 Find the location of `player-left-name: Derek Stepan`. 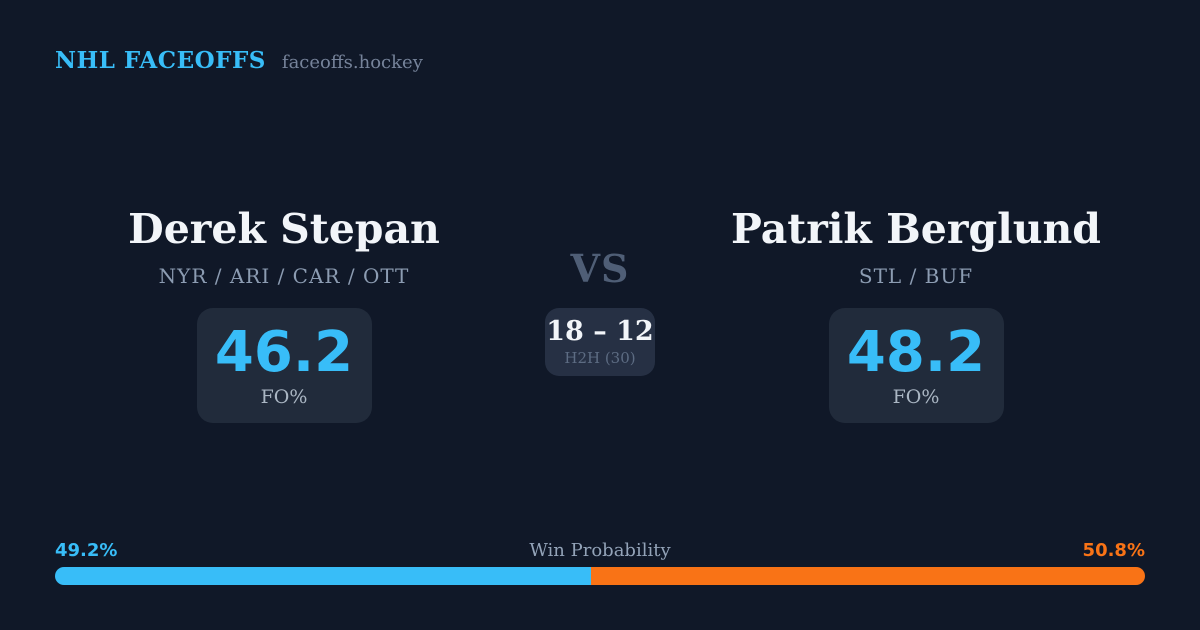

player-left-name: Derek Stepan is located at coordinates (284, 229).